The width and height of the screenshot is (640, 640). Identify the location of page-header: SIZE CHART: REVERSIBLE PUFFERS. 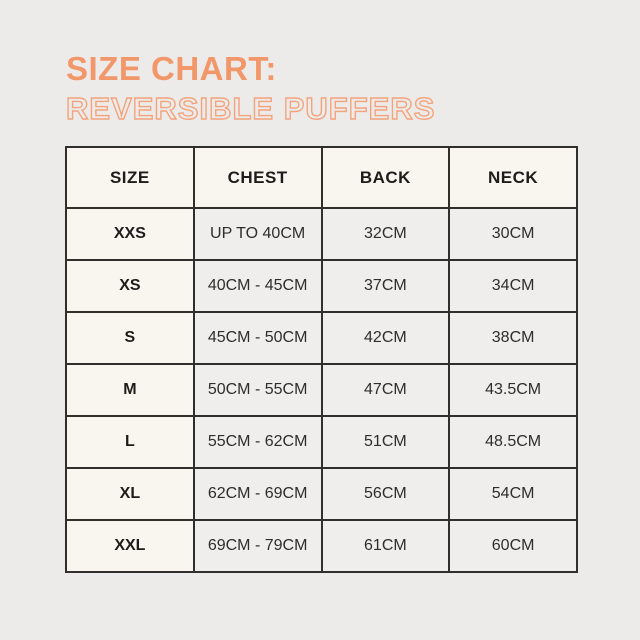
(250, 88).